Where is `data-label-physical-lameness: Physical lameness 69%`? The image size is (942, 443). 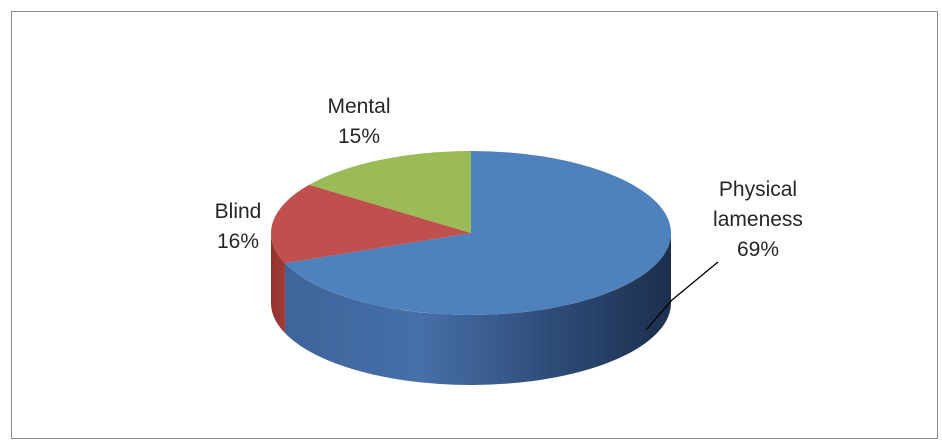 data-label-physical-lameness: Physical lameness 69% is located at coordinates (758, 219).